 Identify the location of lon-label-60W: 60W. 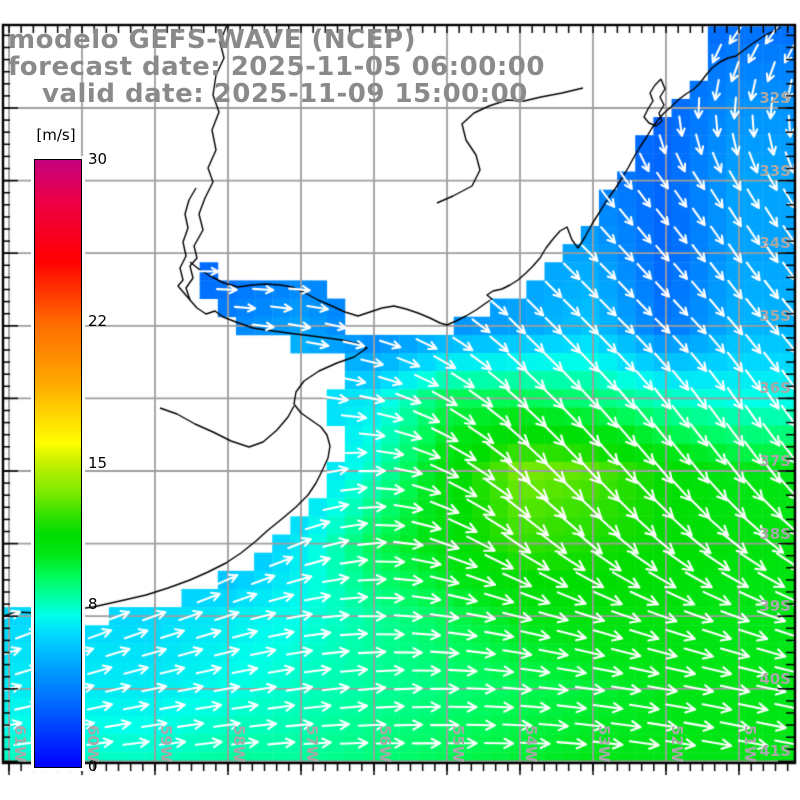
(93, 743).